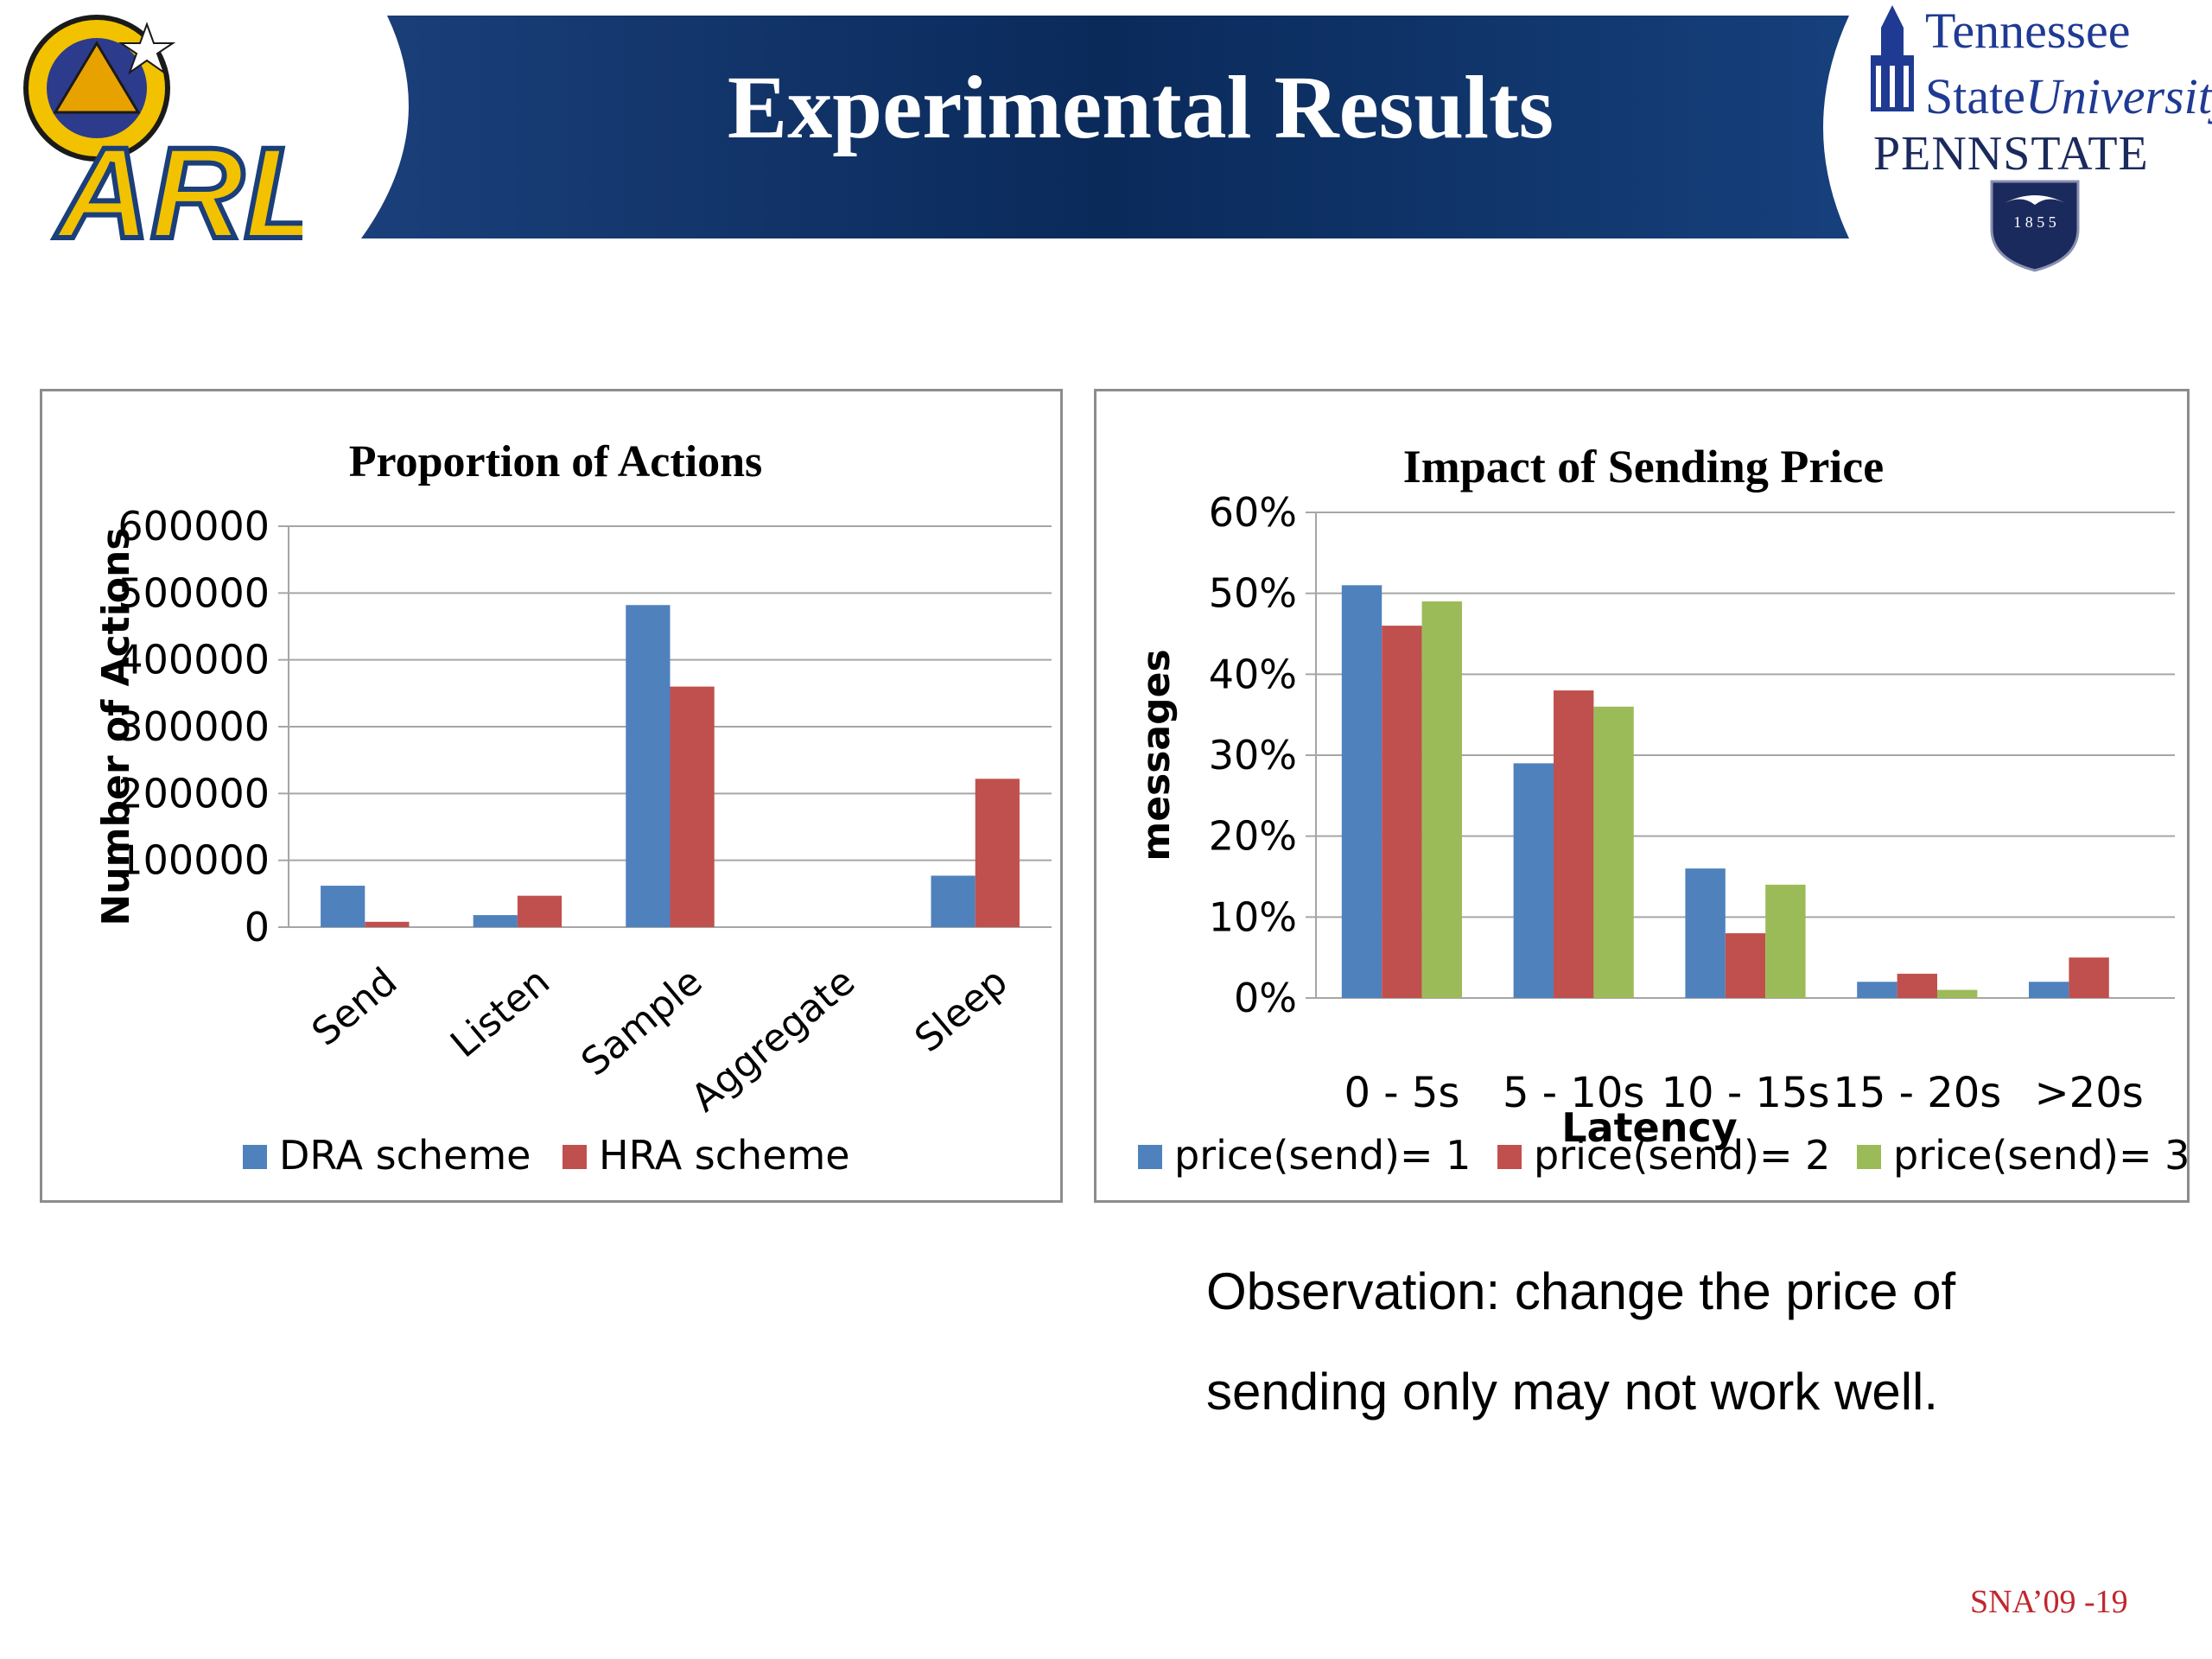 This screenshot has width=2212, height=1659. What do you see at coordinates (2035, 222) in the screenshot?
I see `pennstate-year: 1 8 5 5` at bounding box center [2035, 222].